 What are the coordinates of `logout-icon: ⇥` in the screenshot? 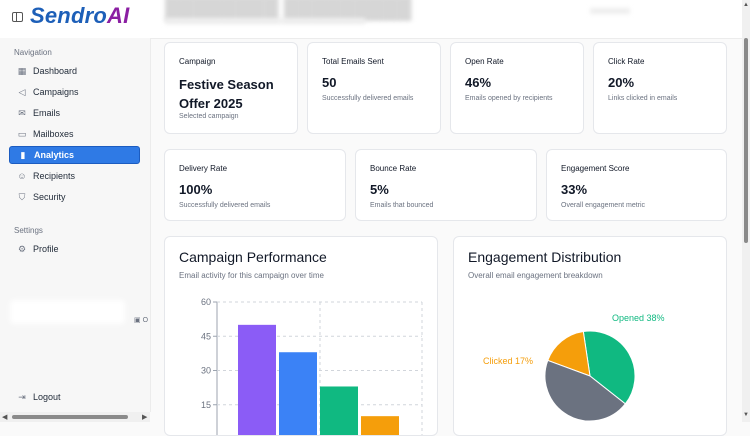 It's located at (22, 397).